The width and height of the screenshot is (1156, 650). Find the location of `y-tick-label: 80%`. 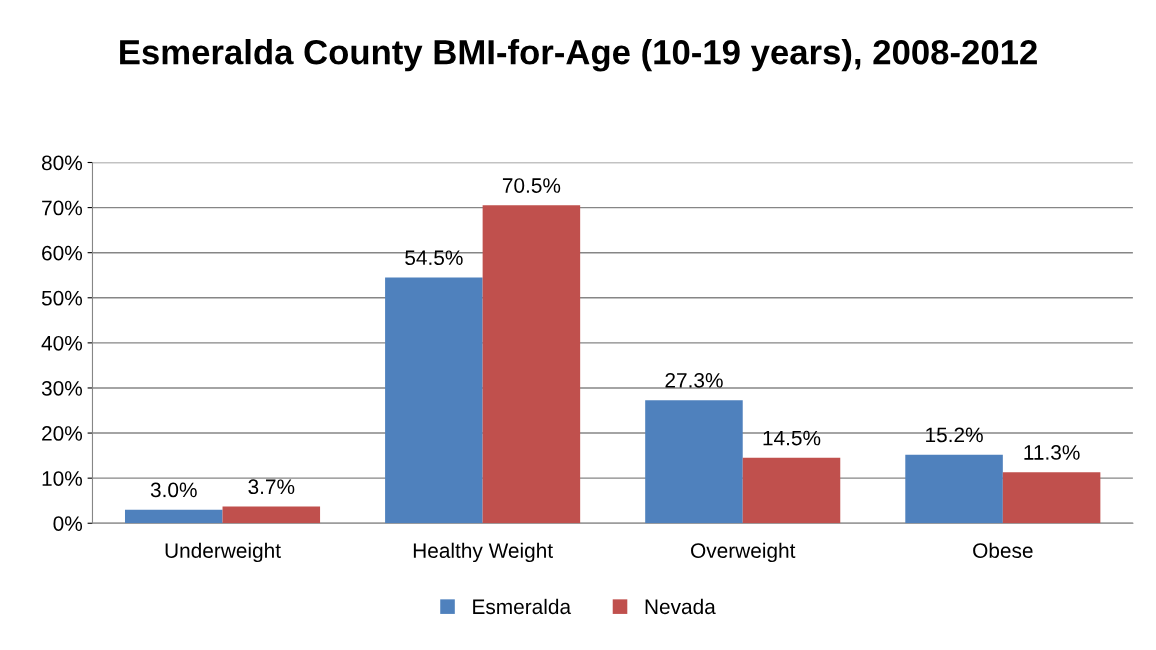

y-tick-label: 80% is located at coordinates (62, 163).